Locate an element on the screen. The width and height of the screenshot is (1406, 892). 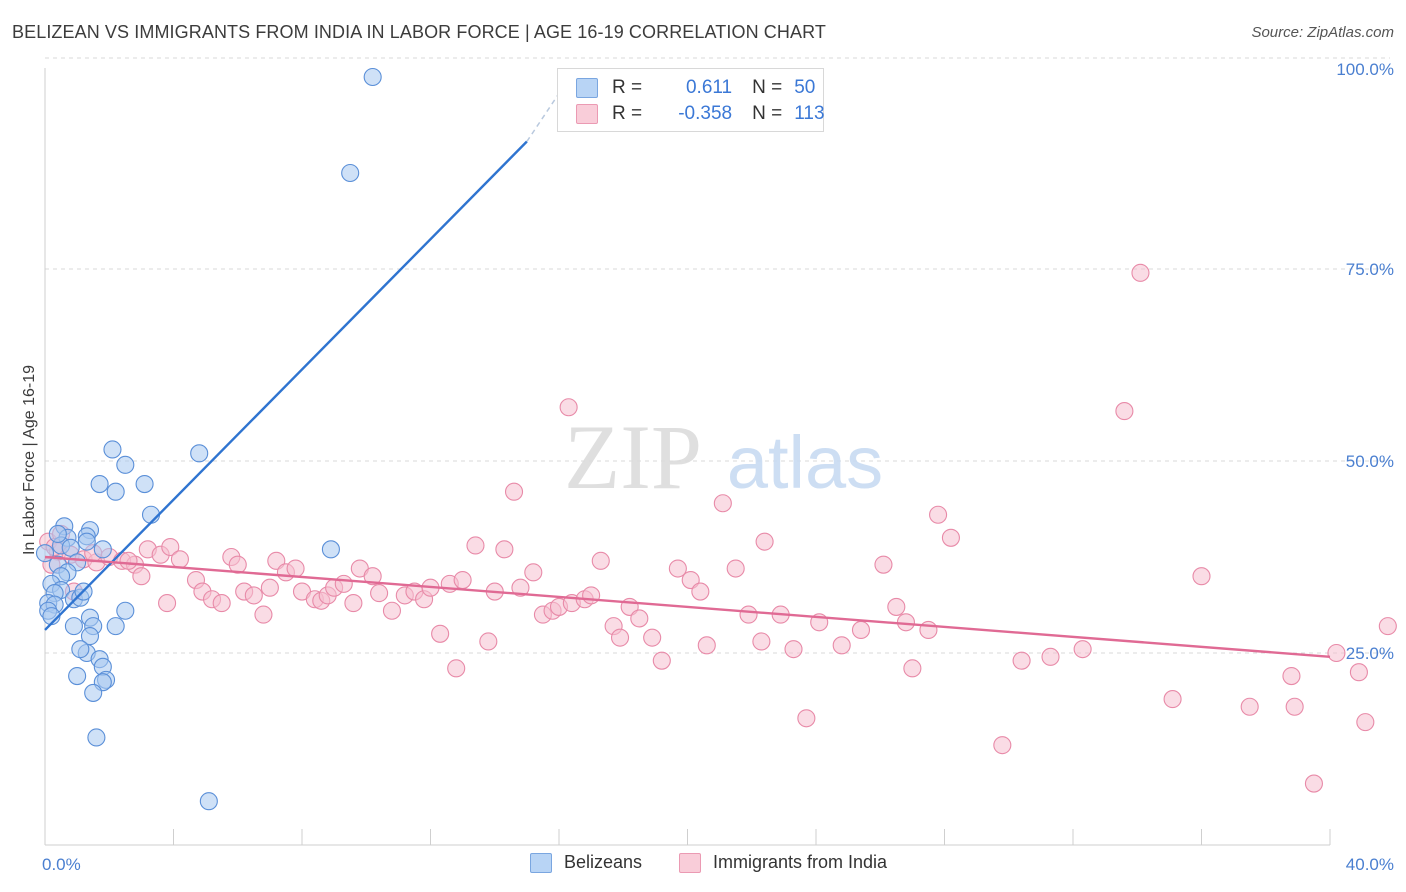
bottom-legend-swatch-blue is located at coordinates (541, 862).